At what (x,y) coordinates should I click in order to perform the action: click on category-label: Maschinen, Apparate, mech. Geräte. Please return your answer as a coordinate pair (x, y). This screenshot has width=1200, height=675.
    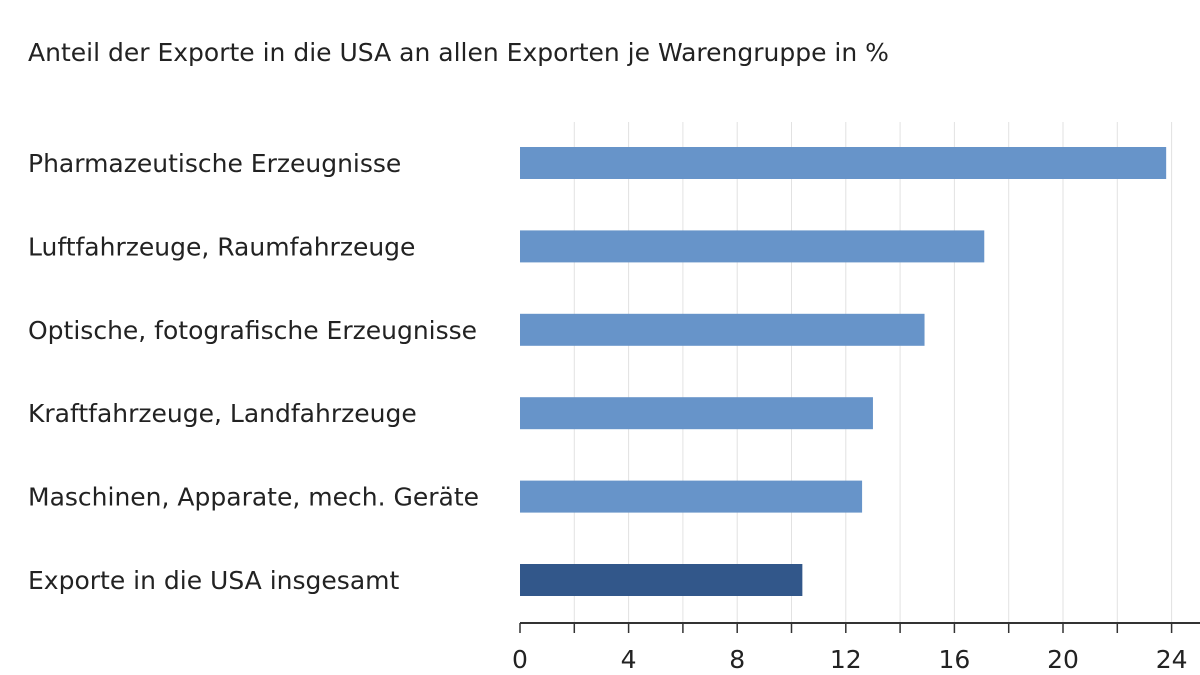
    Looking at the image, I should click on (253, 497).